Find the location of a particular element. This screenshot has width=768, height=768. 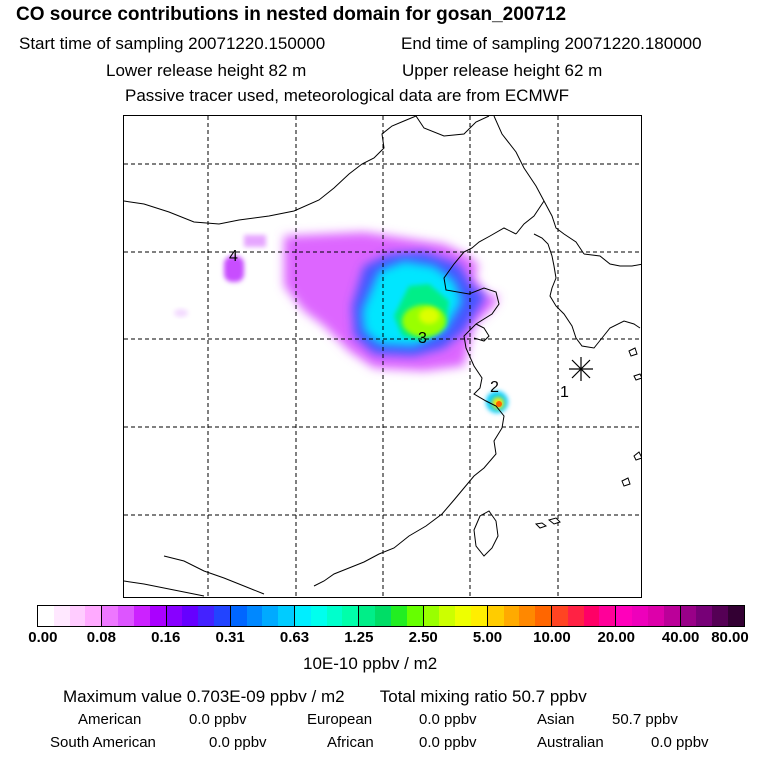

sampling-end-time: End time of sampling 20071220.180000 is located at coordinates (551, 43).